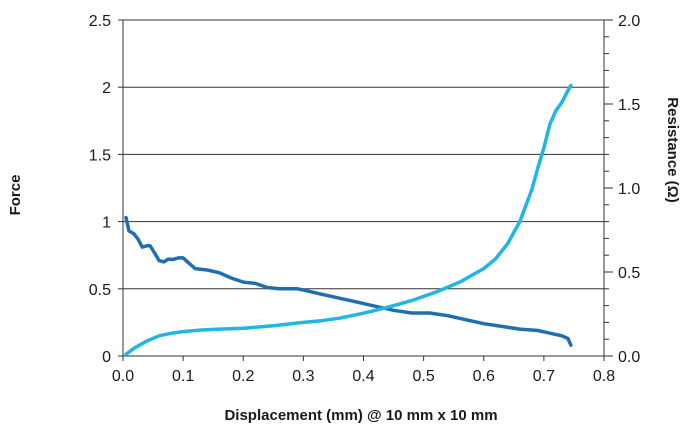 The width and height of the screenshot is (682, 428). What do you see at coordinates (629, 357) in the screenshot?
I see `y2-tick-label: 0.0` at bounding box center [629, 357].